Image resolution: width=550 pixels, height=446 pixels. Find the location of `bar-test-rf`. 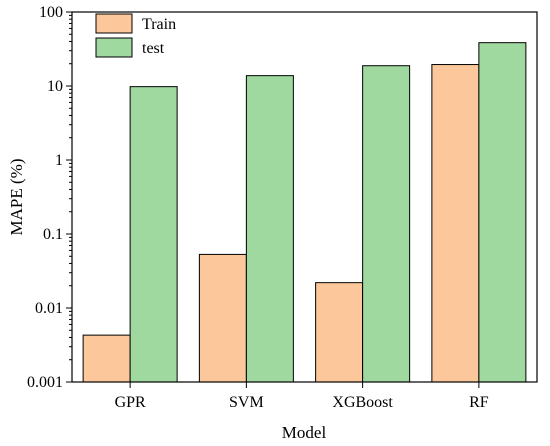

bar-test-rf is located at coordinates (502, 212).